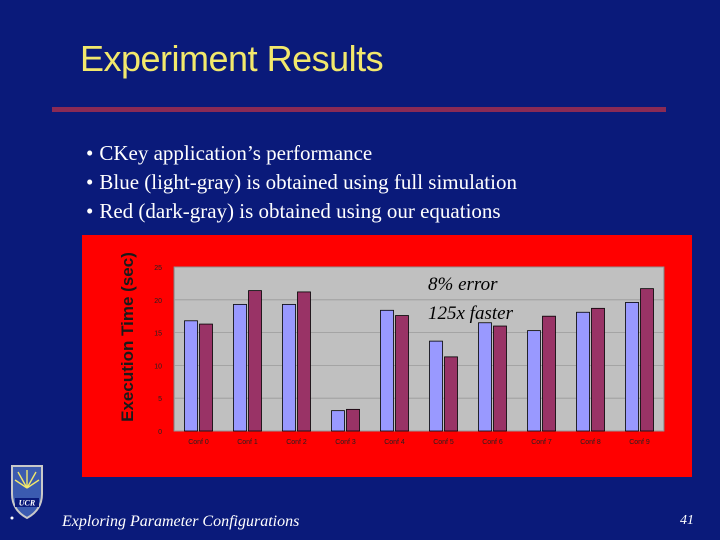 The width and height of the screenshot is (720, 540). What do you see at coordinates (687, 520) in the screenshot?
I see `page-number: 41` at bounding box center [687, 520].